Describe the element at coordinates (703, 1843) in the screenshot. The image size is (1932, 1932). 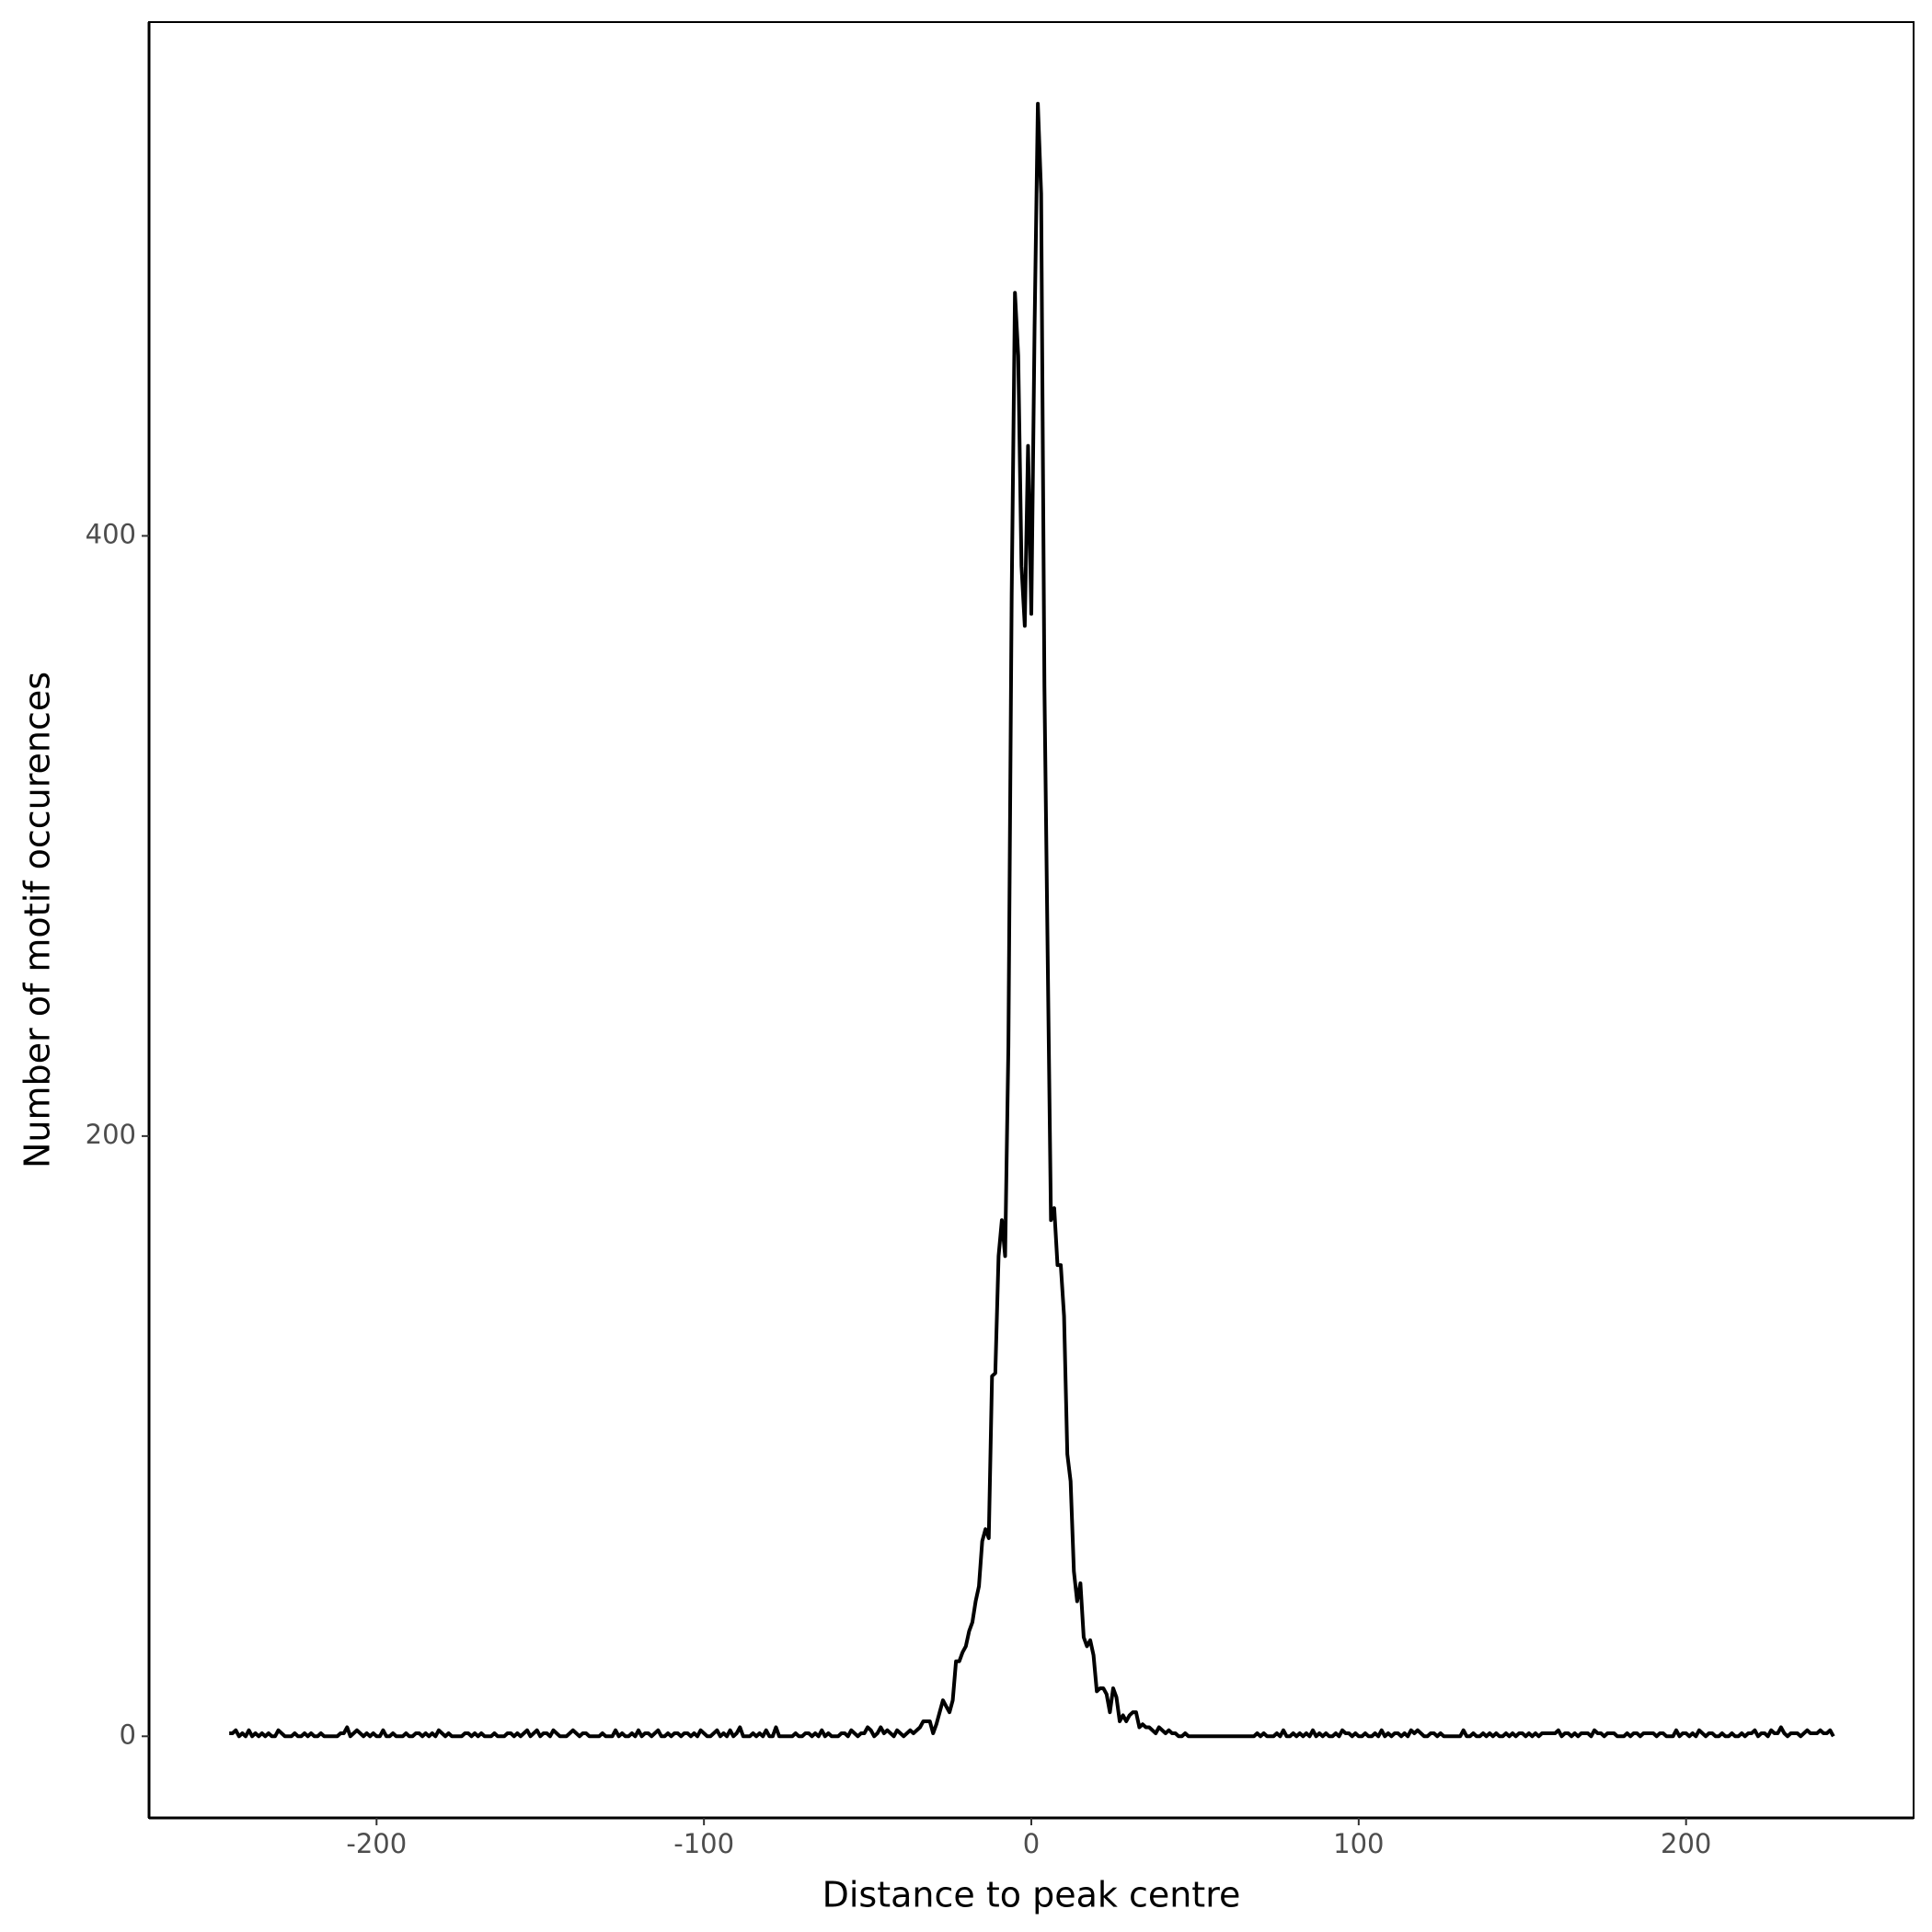
I see `x-tick-label: -100` at that location.